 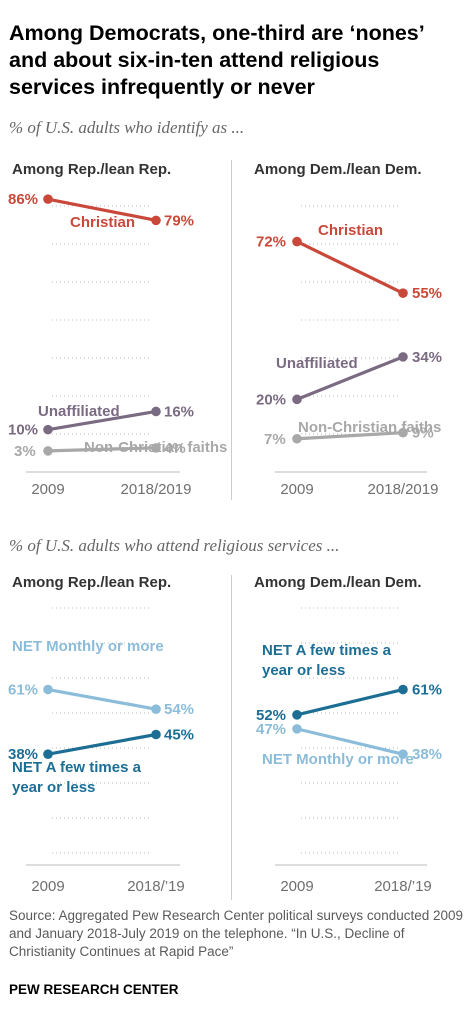 I want to click on value-label: 79%, so click(x=179, y=220).